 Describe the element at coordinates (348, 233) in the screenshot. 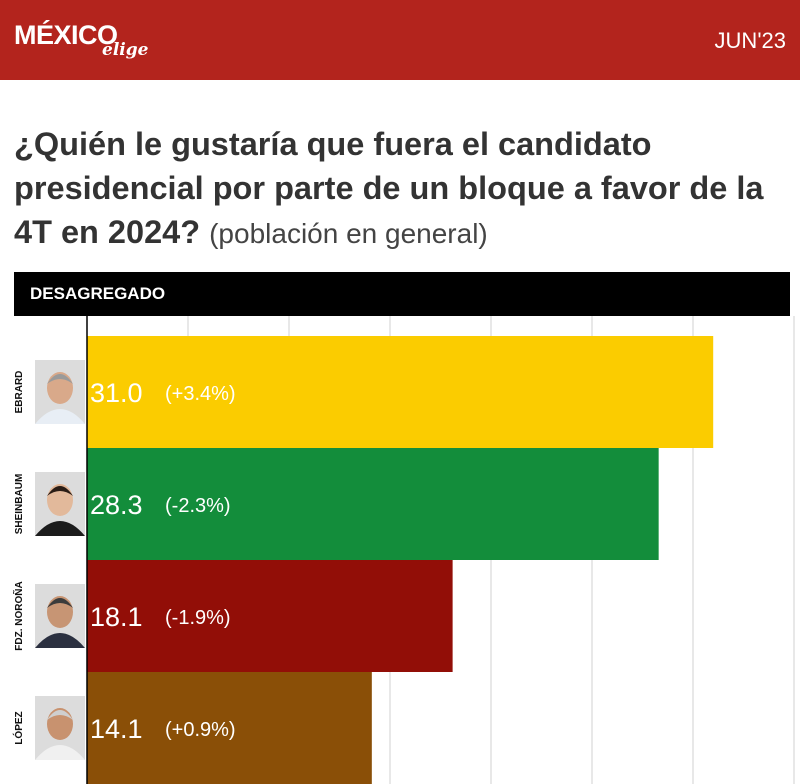

I see `question-note: (población en general)` at that location.